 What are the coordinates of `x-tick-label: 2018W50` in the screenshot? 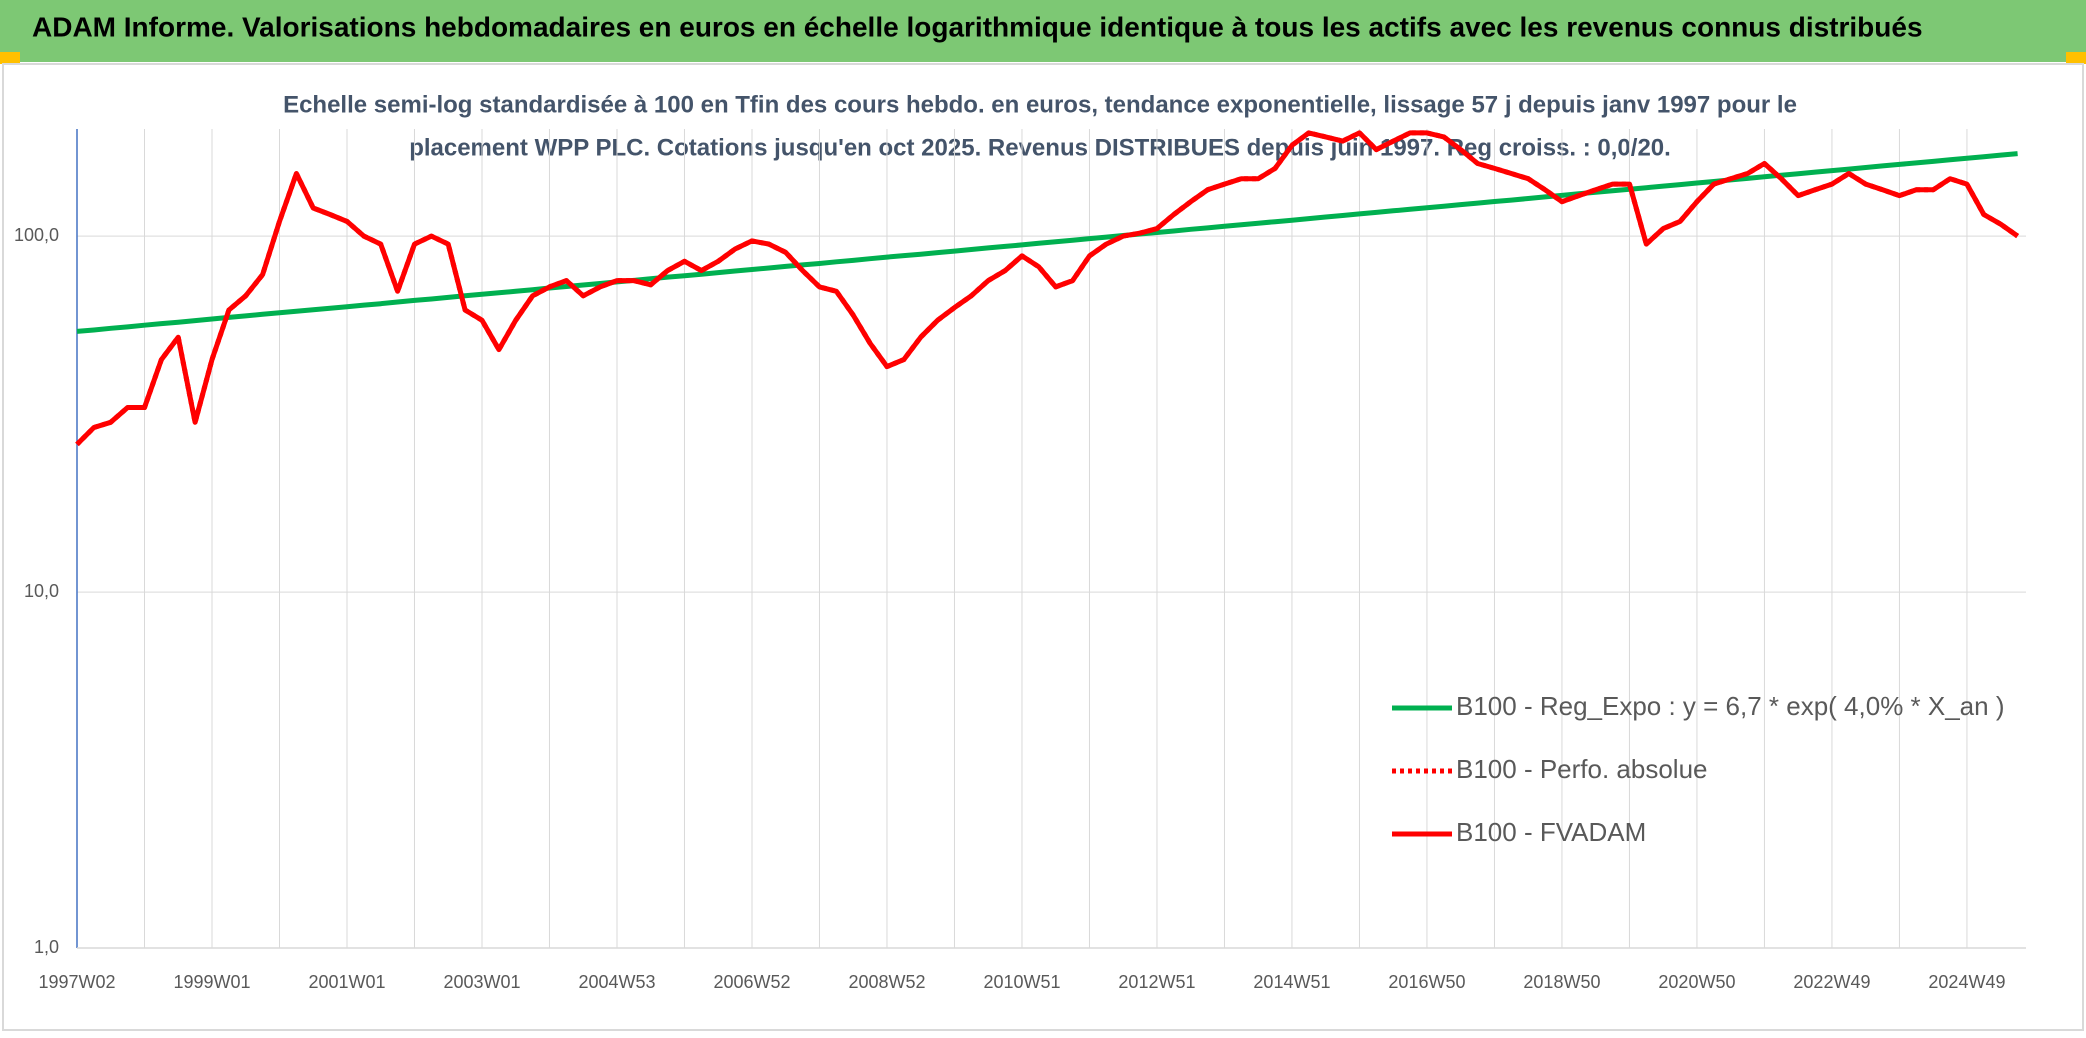 It's located at (1561, 982).